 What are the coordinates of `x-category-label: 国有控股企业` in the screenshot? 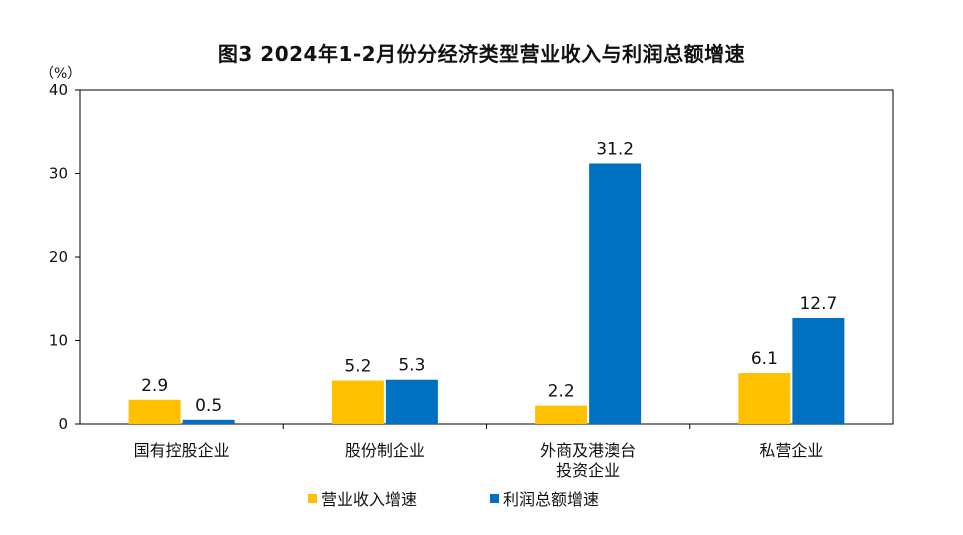 It's located at (182, 450).